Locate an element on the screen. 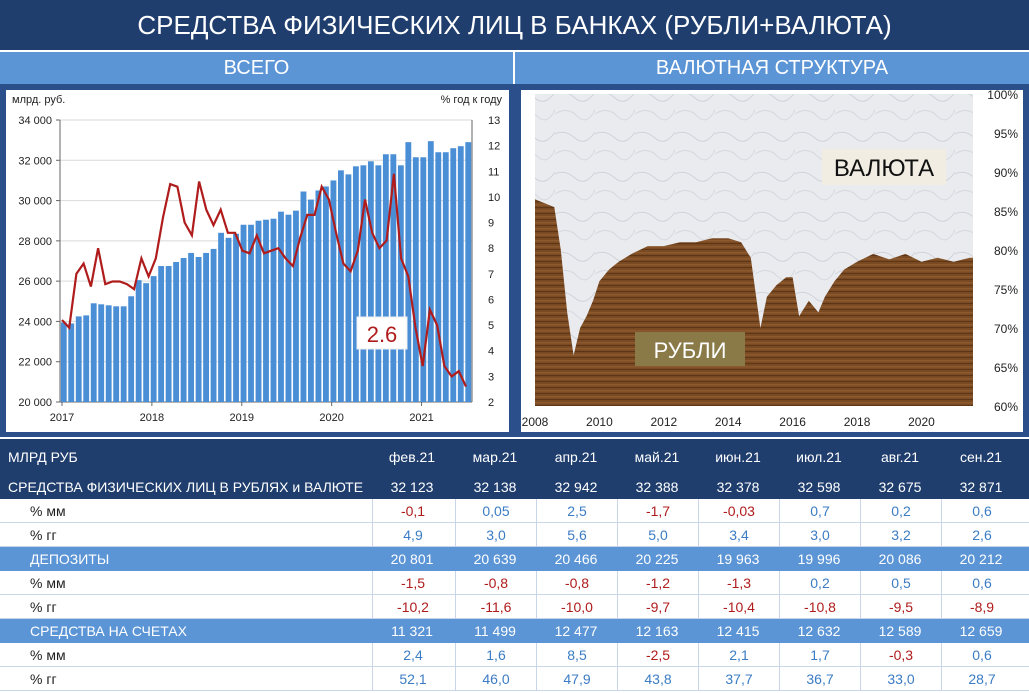 The height and width of the screenshot is (693, 1029). table-cell: 12 589 is located at coordinates (900, 631).